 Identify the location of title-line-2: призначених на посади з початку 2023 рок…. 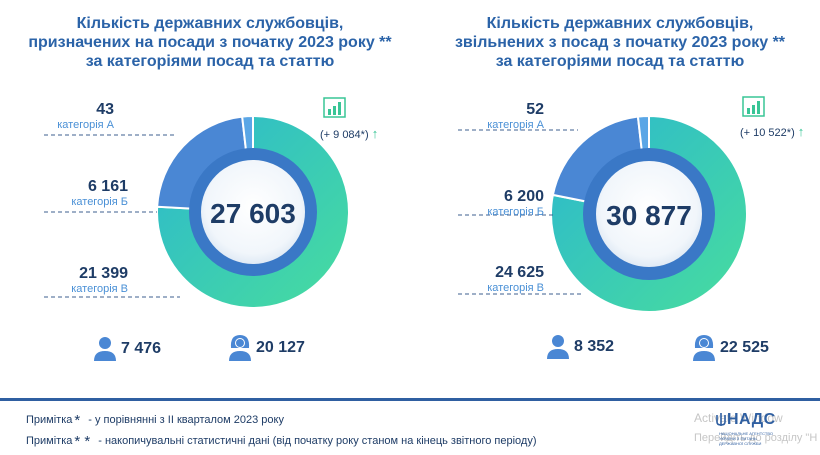
(210, 42).